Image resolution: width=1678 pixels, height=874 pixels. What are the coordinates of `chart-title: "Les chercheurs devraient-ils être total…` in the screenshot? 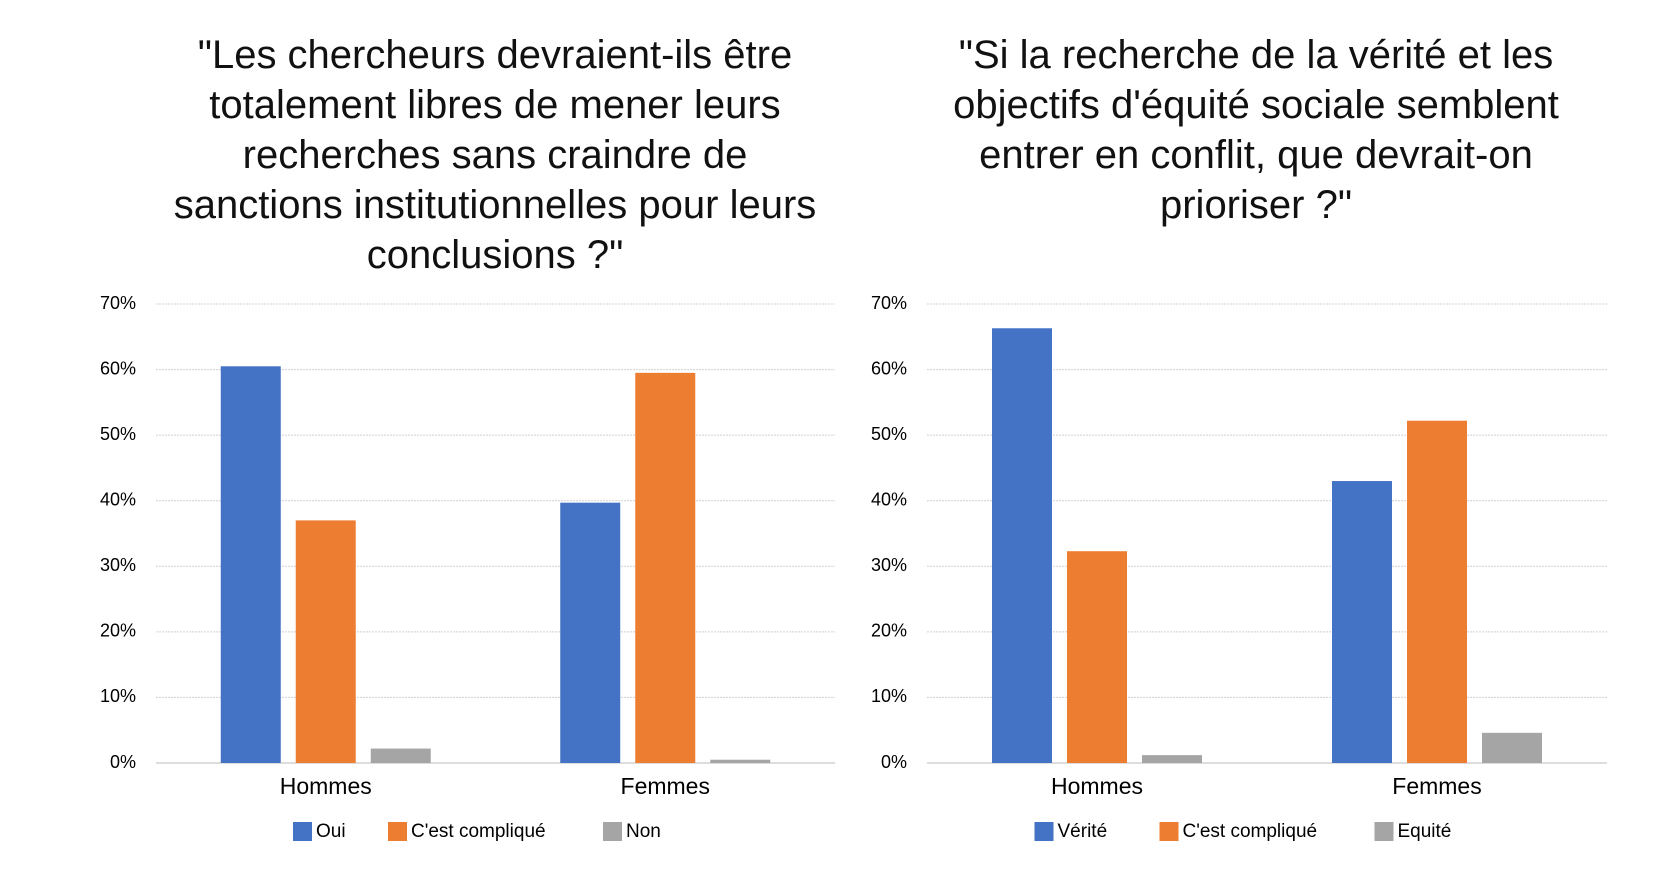 It's located at (495, 155).